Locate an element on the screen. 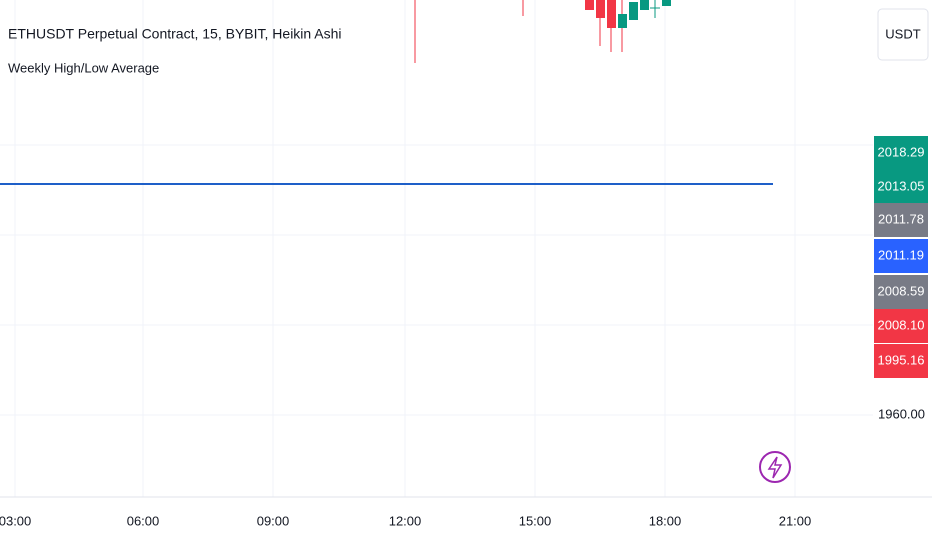 The image size is (932, 550). price-badge-label: 1995.16 is located at coordinates (901, 359).